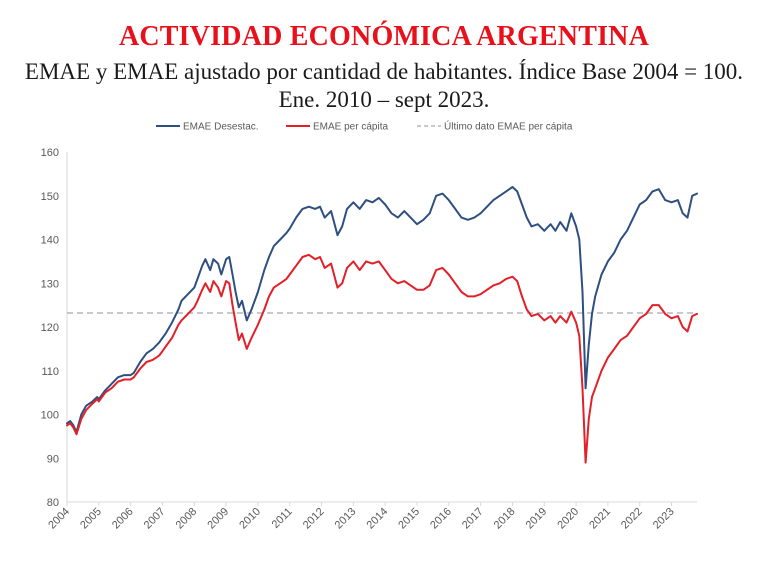  Describe the element at coordinates (123, 519) in the screenshot. I see `x-tick-label: 2006` at that location.